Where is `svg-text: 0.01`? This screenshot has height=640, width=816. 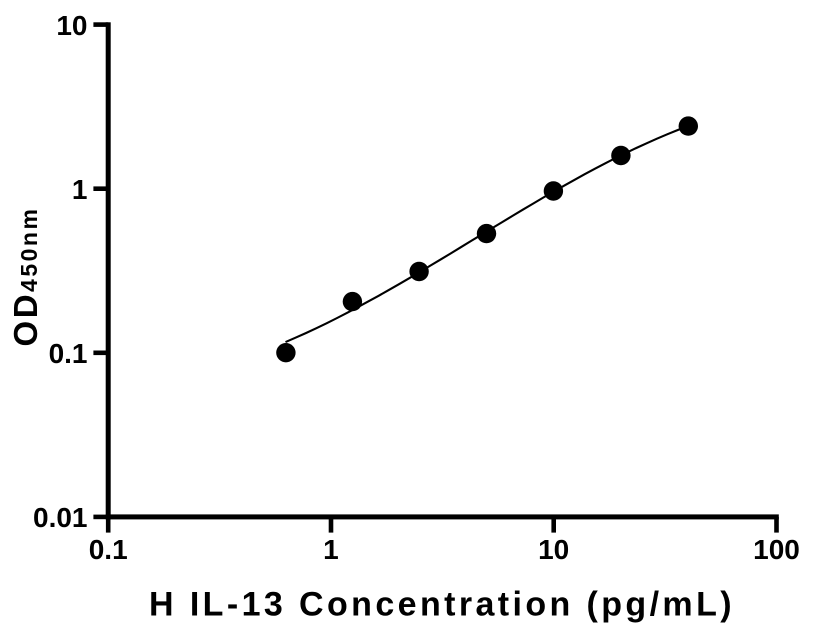 svg-text: 0.01 is located at coordinates (60, 517).